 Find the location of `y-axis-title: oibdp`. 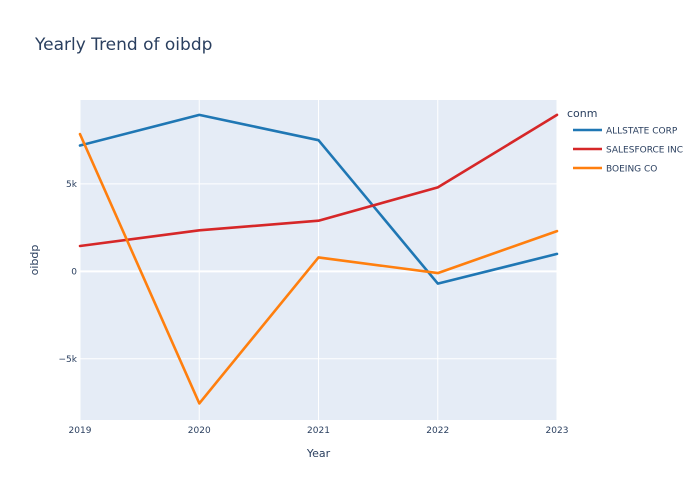

y-axis-title: oibdp is located at coordinates (34, 260).